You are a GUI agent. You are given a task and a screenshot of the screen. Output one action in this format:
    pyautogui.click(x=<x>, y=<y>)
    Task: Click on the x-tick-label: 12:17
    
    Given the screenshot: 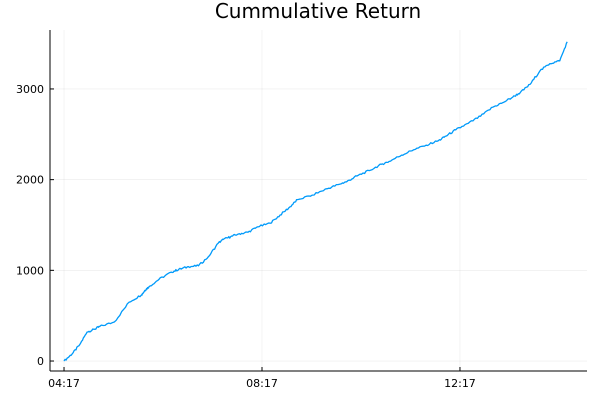 What is the action you would take?
    pyautogui.click(x=460, y=383)
    